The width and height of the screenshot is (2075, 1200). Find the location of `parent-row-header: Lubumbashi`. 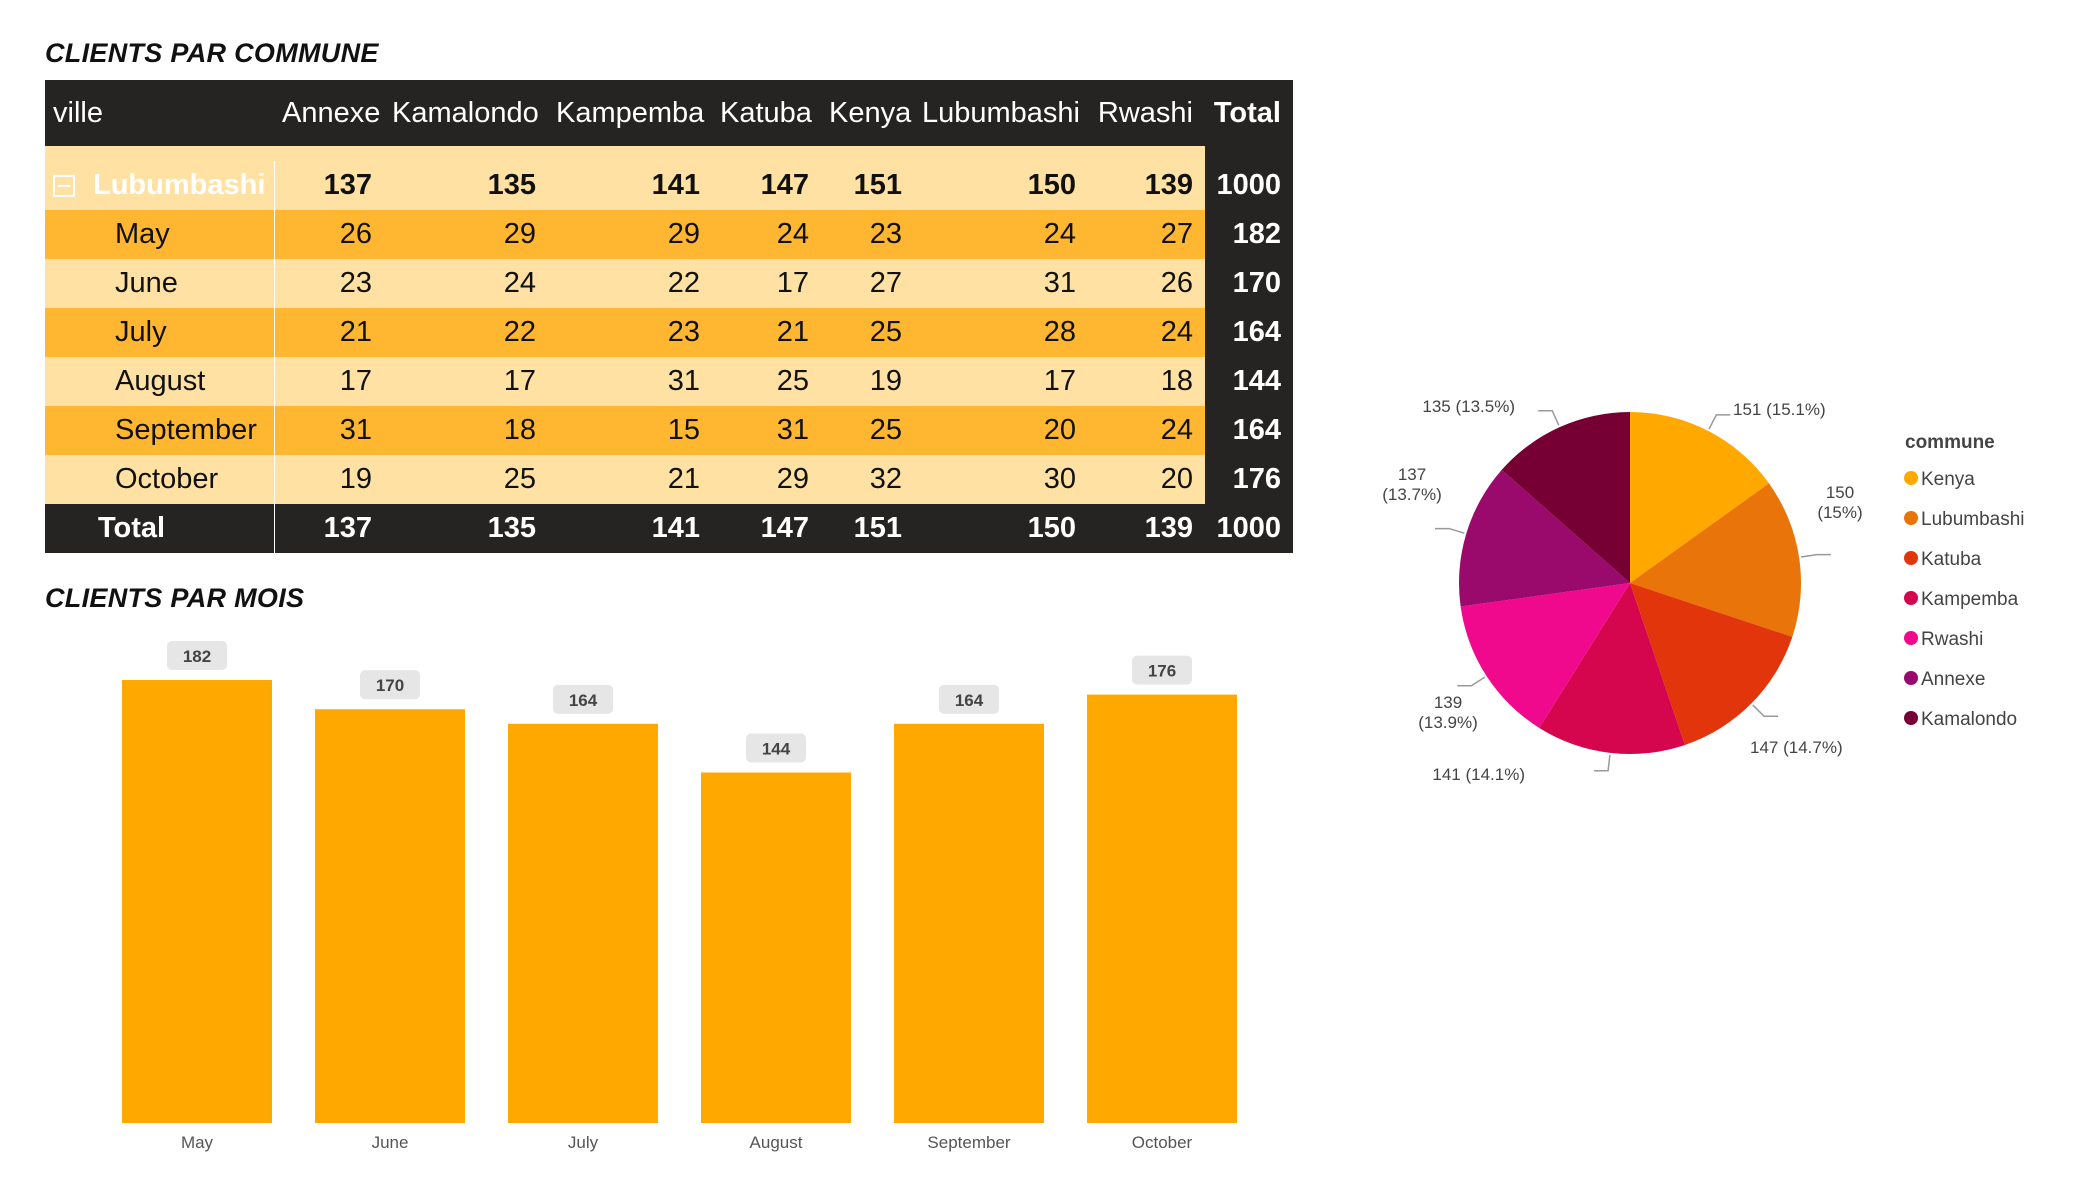

parent-row-header: Lubumbashi is located at coordinates (160, 185).